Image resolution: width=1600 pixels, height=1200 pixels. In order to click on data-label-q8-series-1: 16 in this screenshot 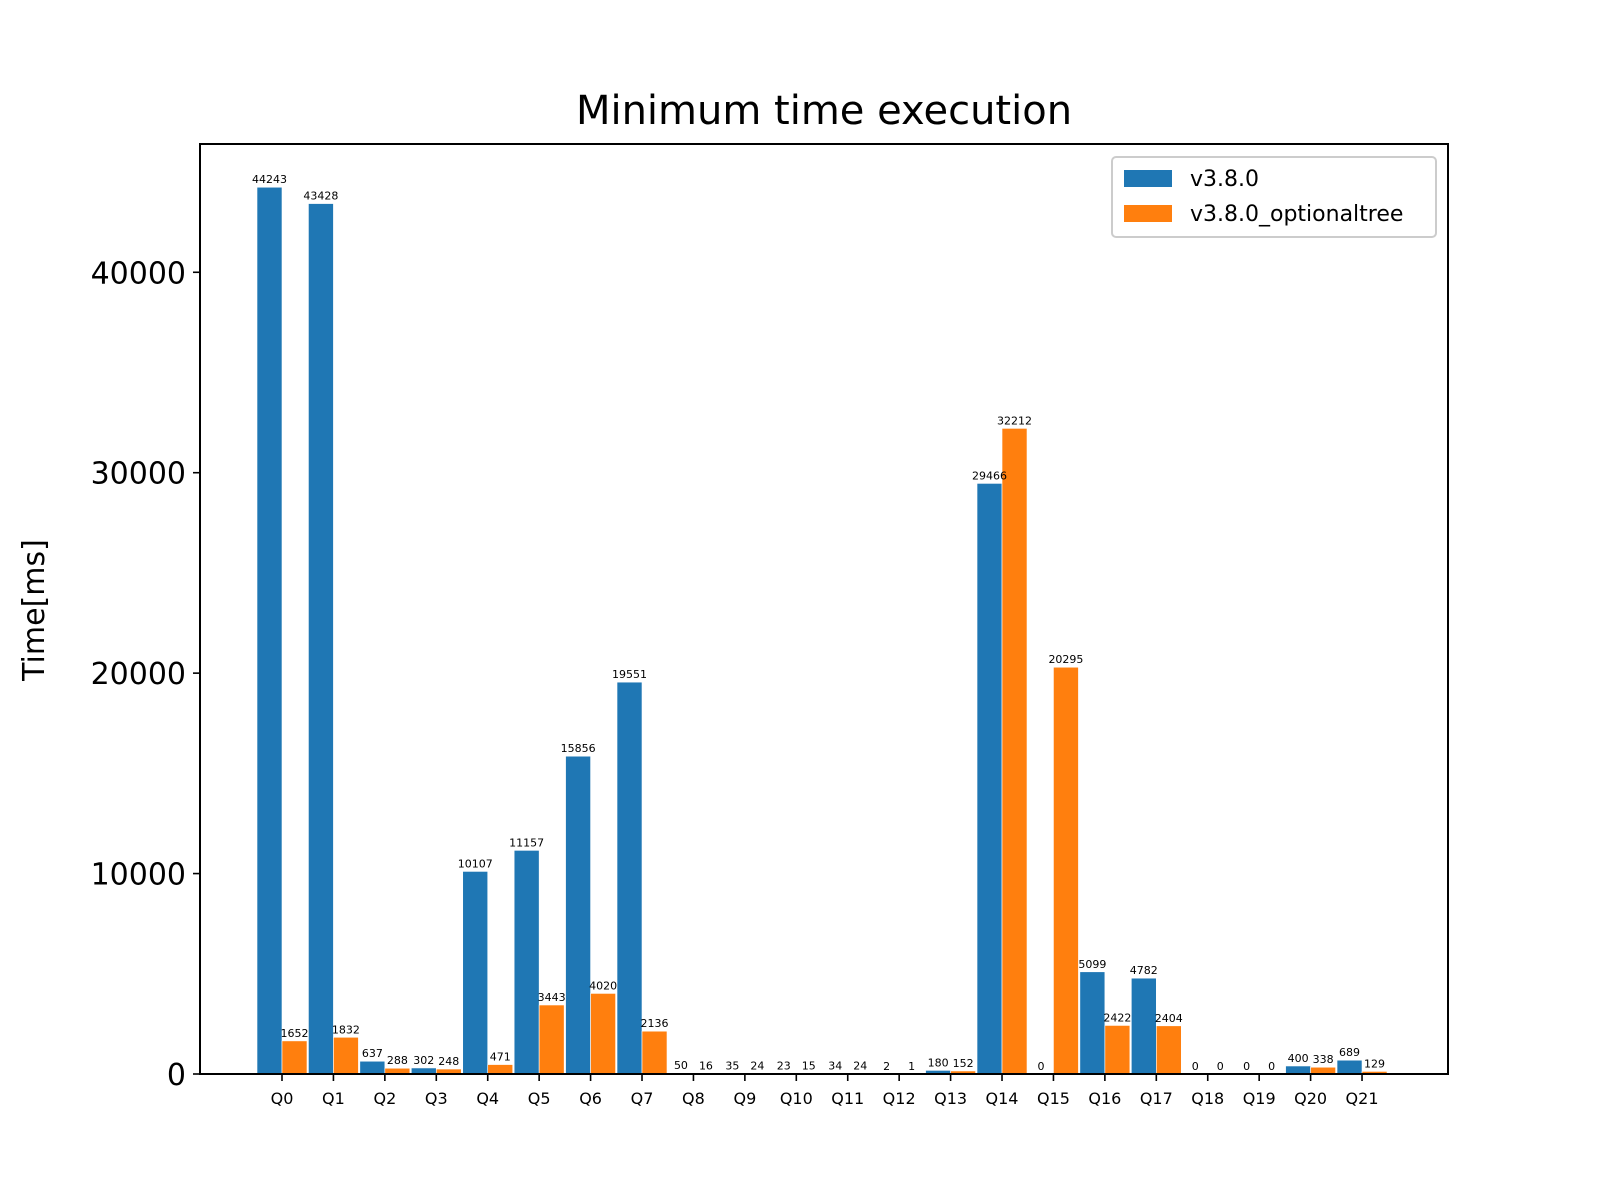, I will do `click(706, 1066)`.